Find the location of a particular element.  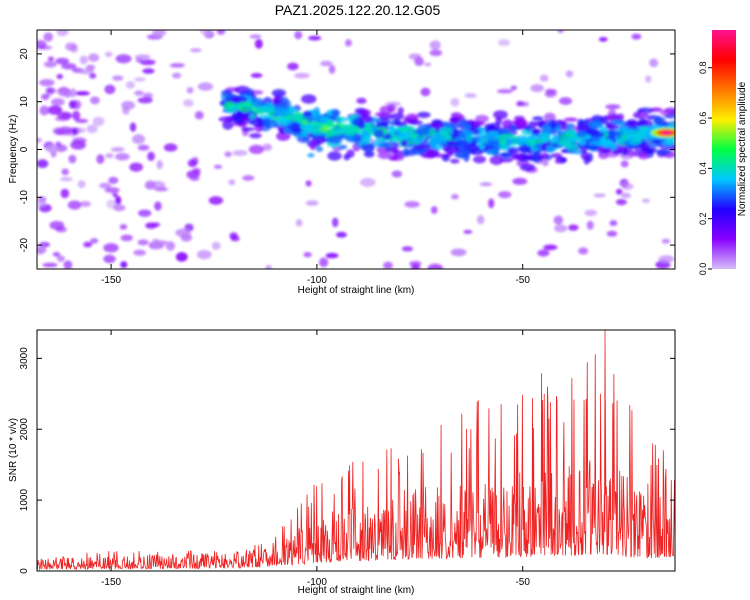

colorbar-tick-label: 0.4 is located at coordinates (703, 168).